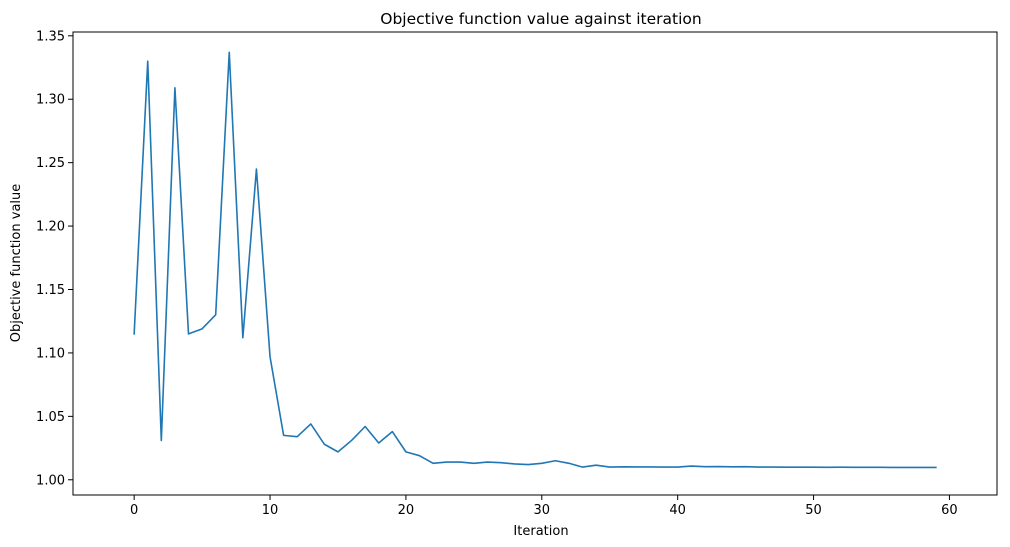 This screenshot has width=1010, height=547. Describe the element at coordinates (949, 510) in the screenshot. I see `x-tick-label: 60` at that location.